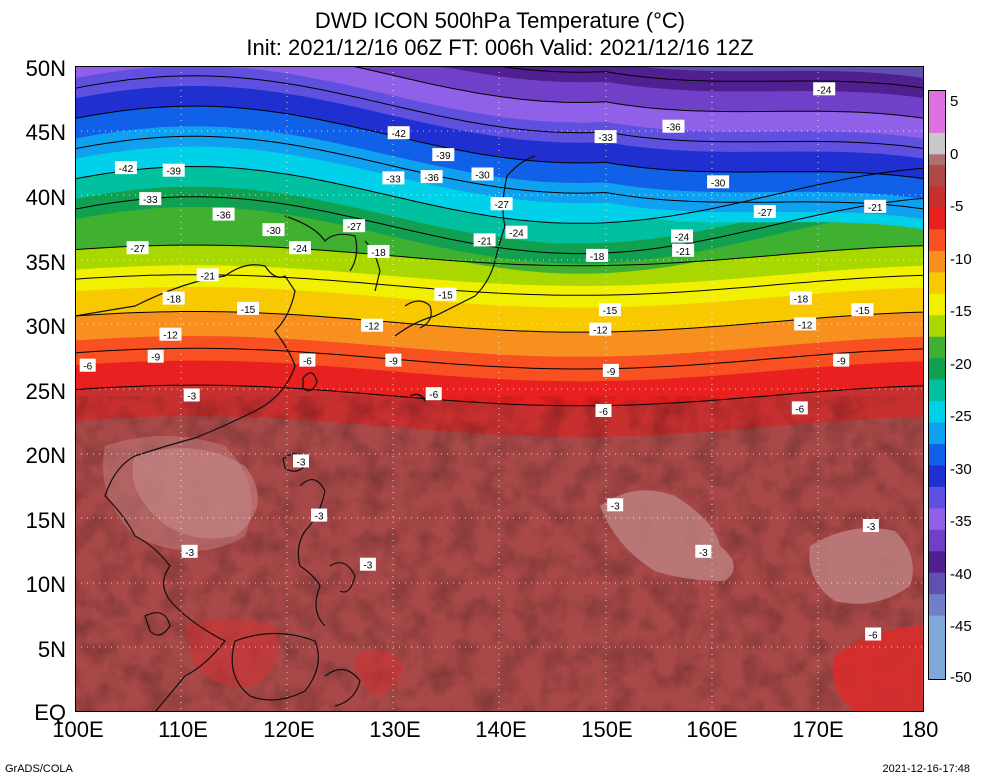  Describe the element at coordinates (45, 455) in the screenshot. I see `lat-label-20n: 20N` at that location.